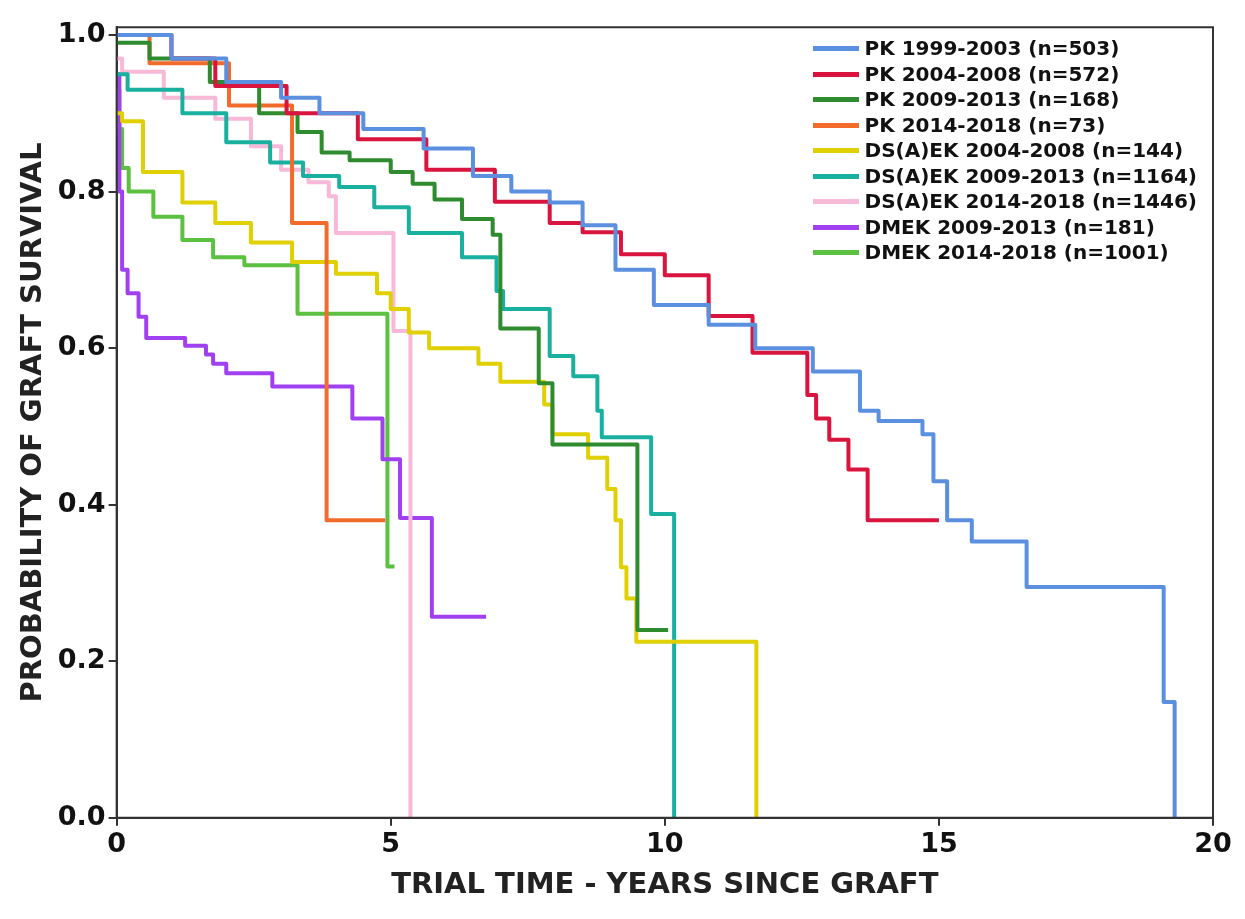  I want to click on x-tick-label: 0, so click(117, 843).